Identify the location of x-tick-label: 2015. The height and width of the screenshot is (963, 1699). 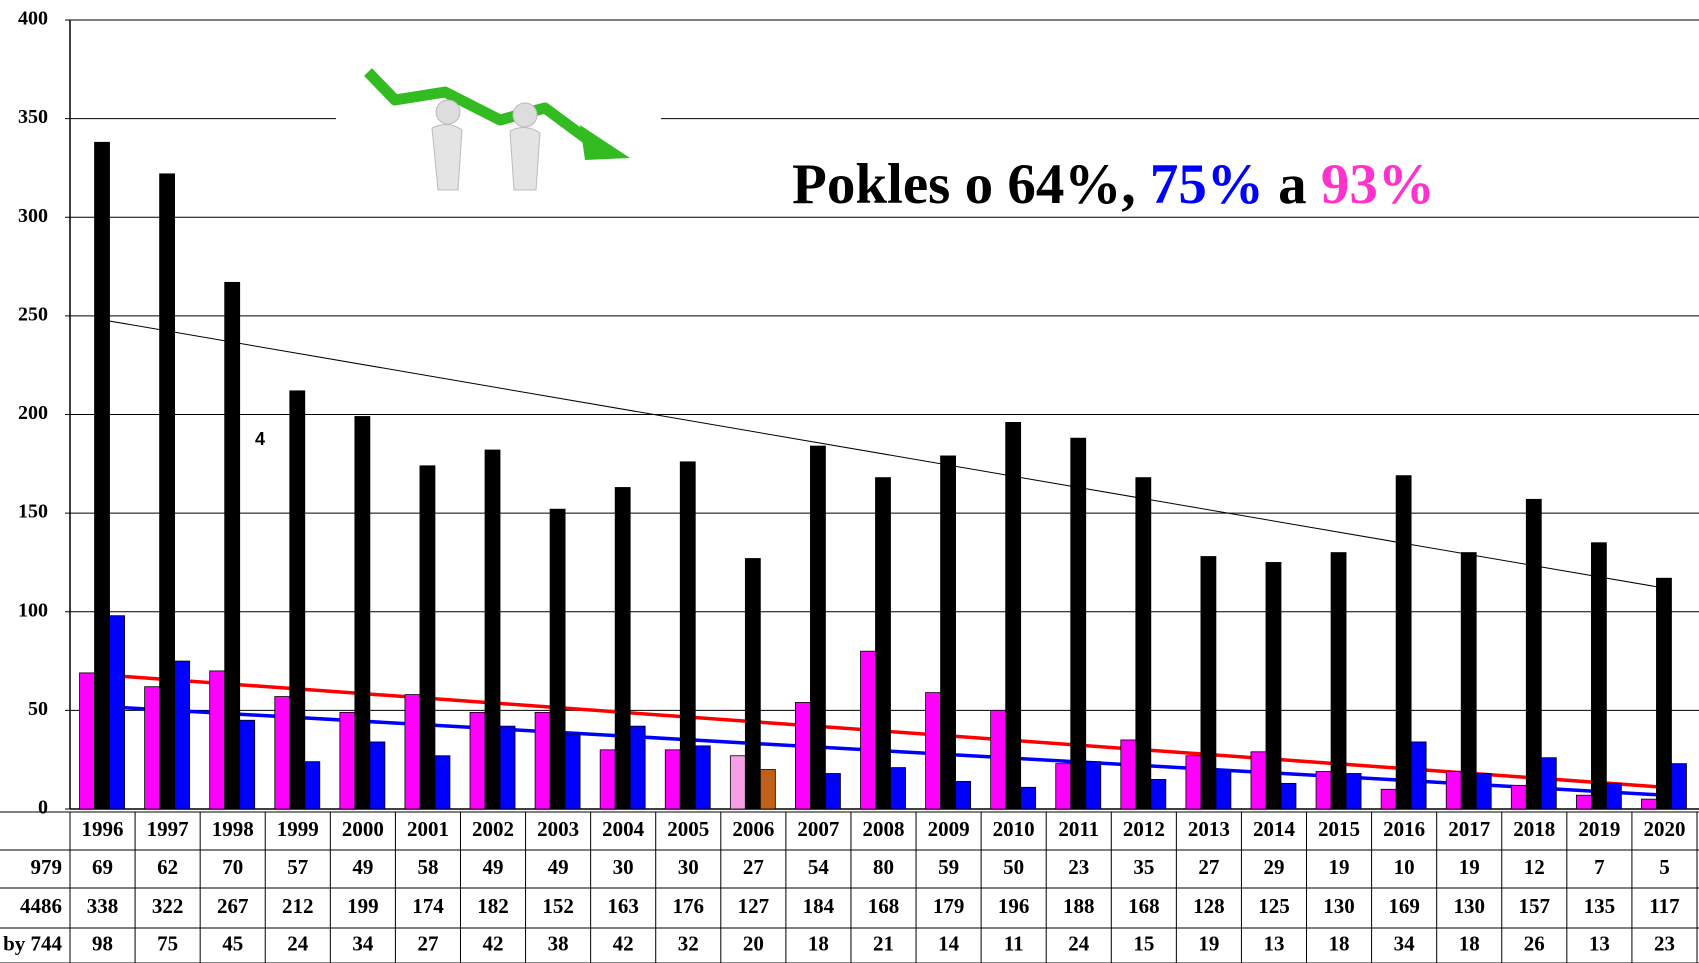
(1339, 829).